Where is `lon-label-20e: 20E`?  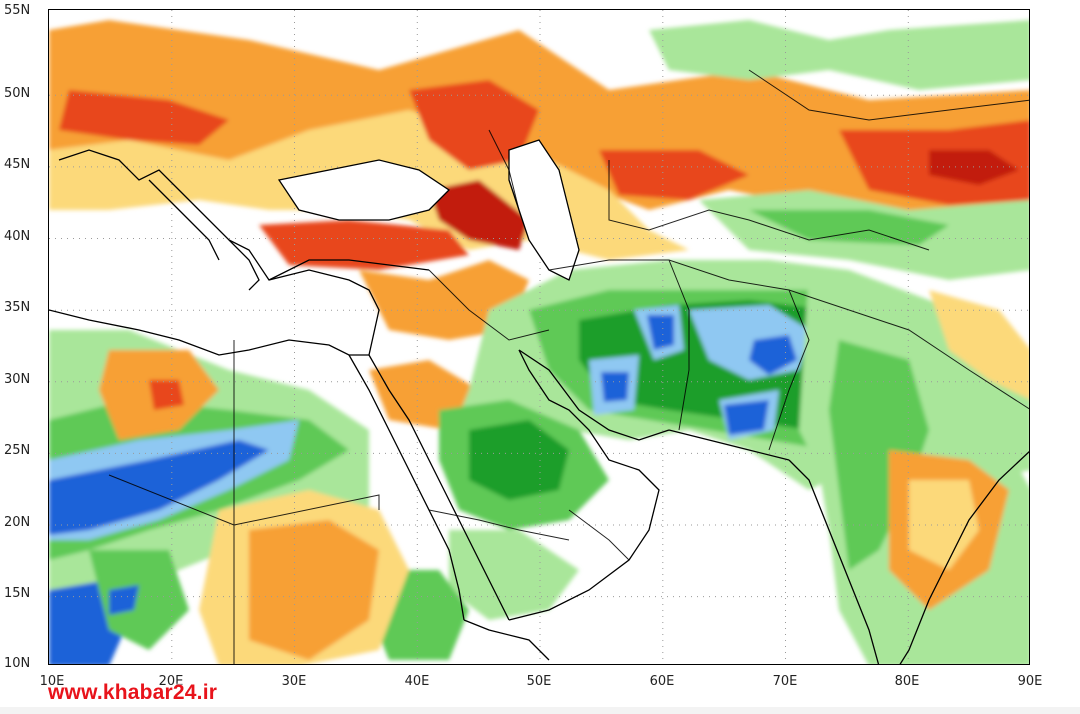
lon-label-20e: 20E is located at coordinates (171, 681).